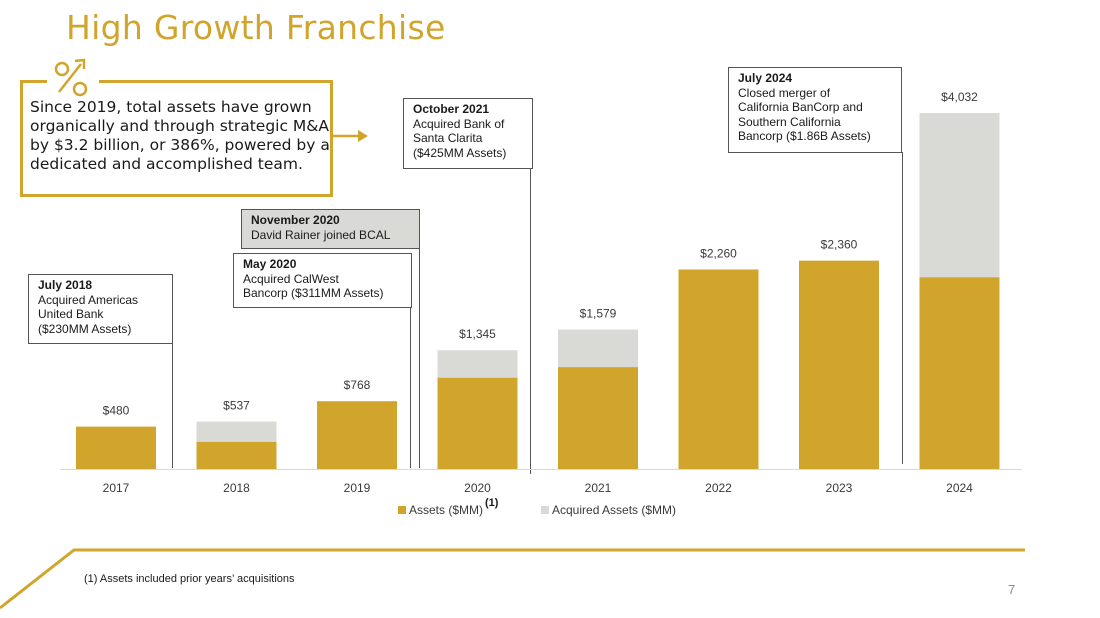  Describe the element at coordinates (236, 431) in the screenshot. I see `bar-acquired-2018` at that location.